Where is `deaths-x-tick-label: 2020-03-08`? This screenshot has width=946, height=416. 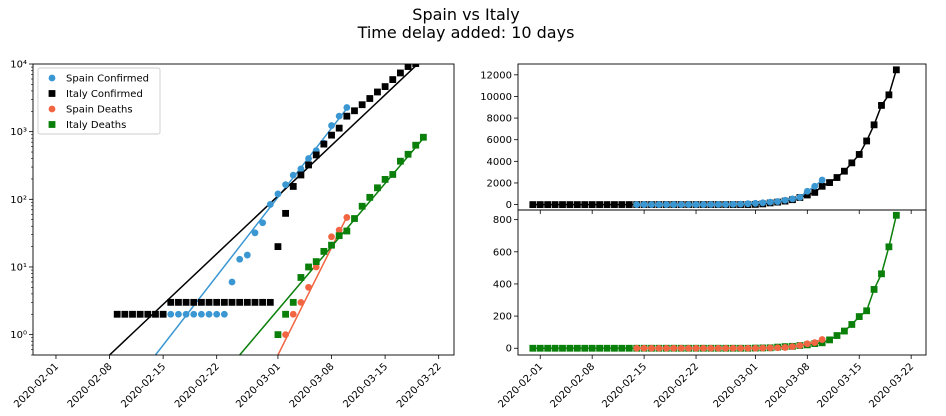 deaths-x-tick-label: 2020-03-08 is located at coordinates (788, 385).